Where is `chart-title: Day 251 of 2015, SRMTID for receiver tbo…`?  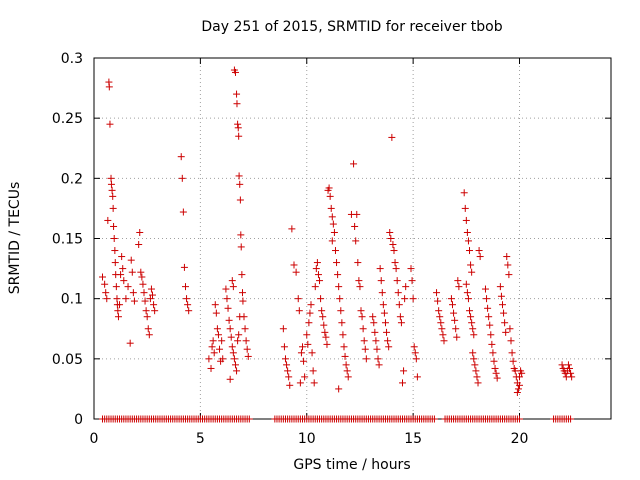 chart-title: Day 251 of 2015, SRMTID for receiver tbo… is located at coordinates (351, 27).